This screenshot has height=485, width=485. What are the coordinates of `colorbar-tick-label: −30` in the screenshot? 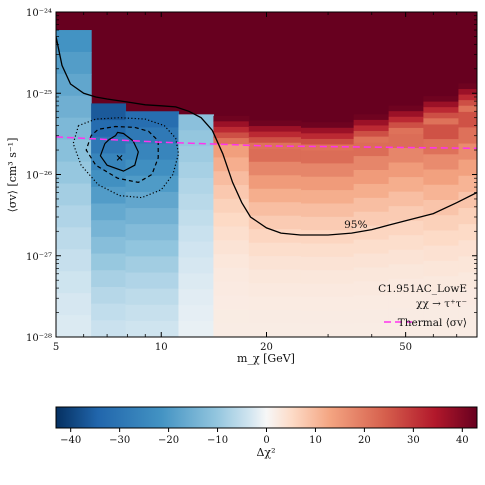 It's located at (119, 440).